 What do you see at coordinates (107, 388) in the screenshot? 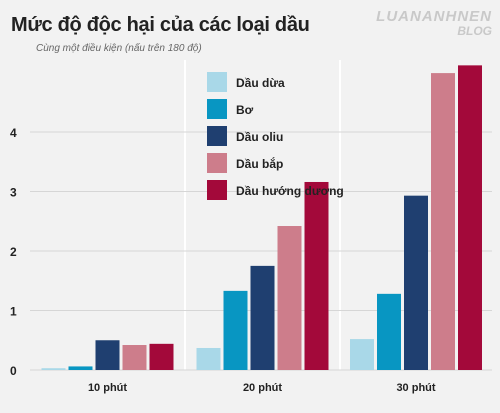
I see `x-tick-label: 10 phút` at bounding box center [107, 388].